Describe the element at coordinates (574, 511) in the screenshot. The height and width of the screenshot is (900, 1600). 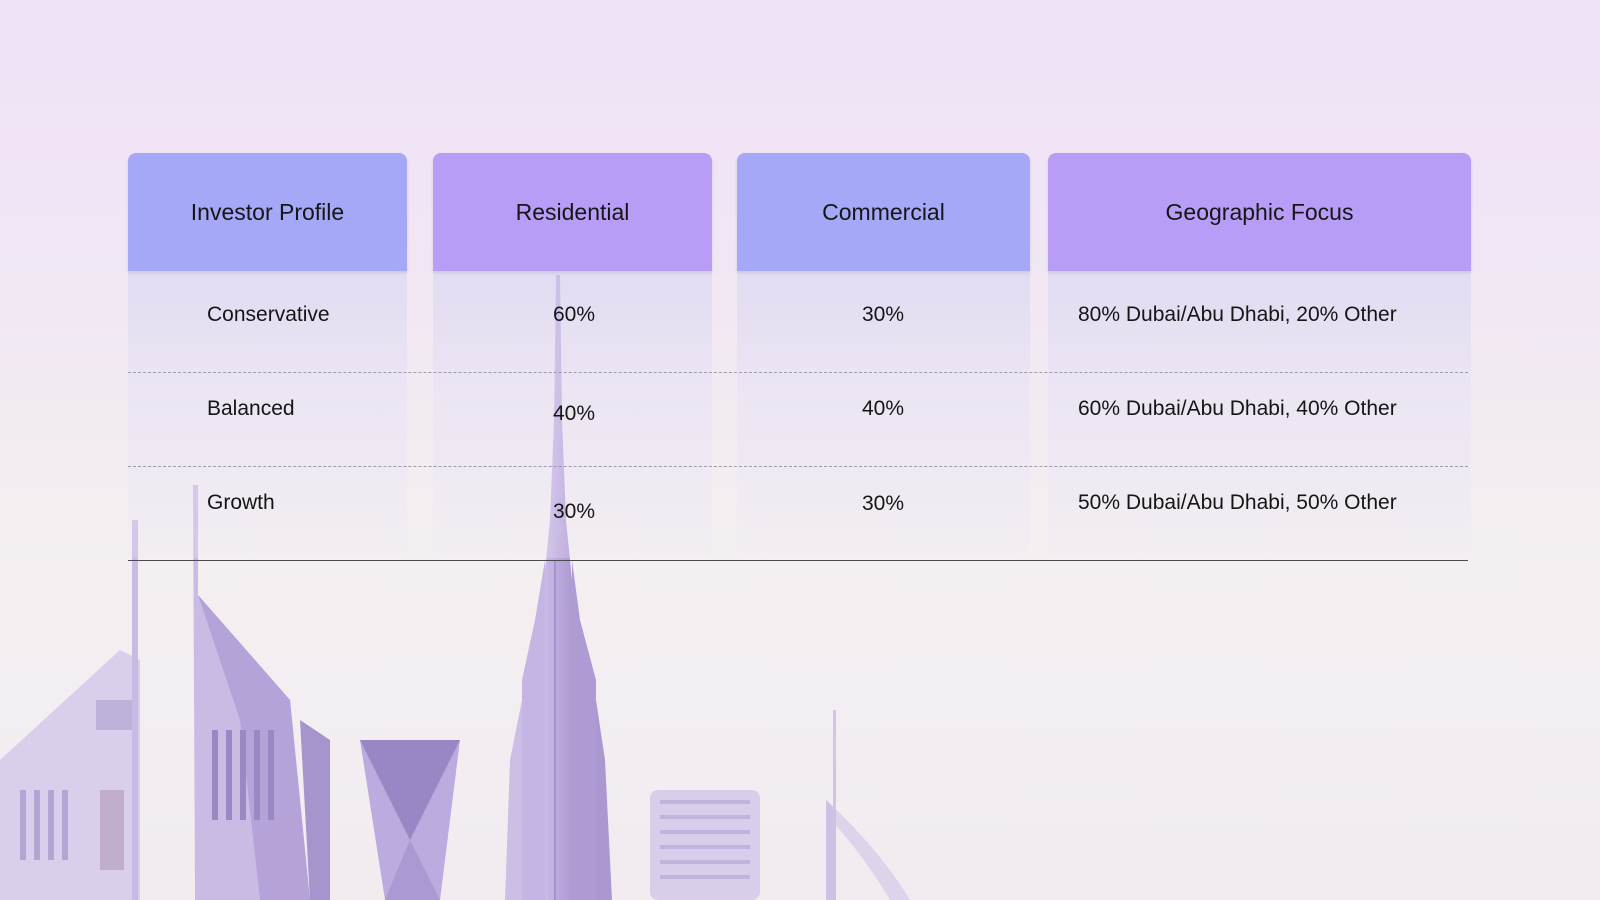
I see `cell-residential-growth: 30%` at that location.